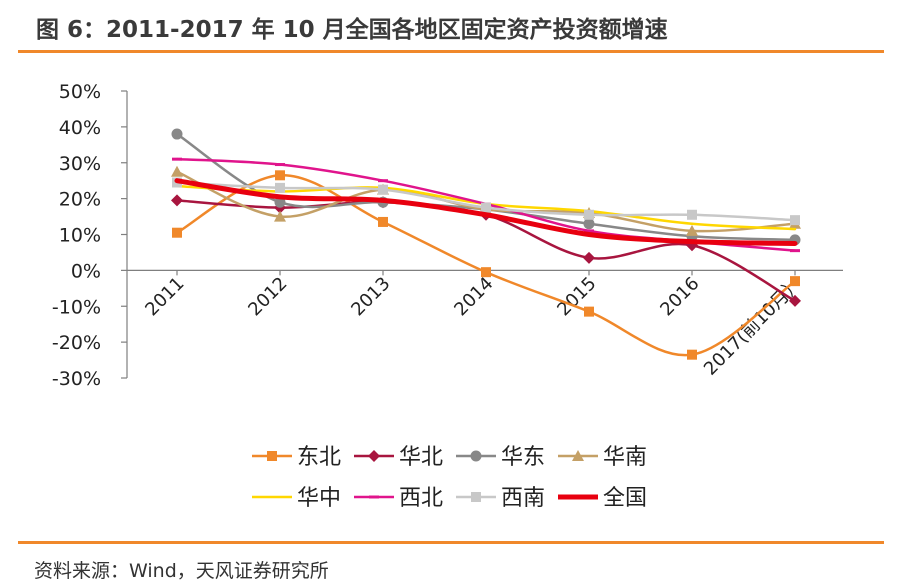  What do you see at coordinates (523, 498) in the screenshot?
I see `legend-label: 西南` at bounding box center [523, 498].